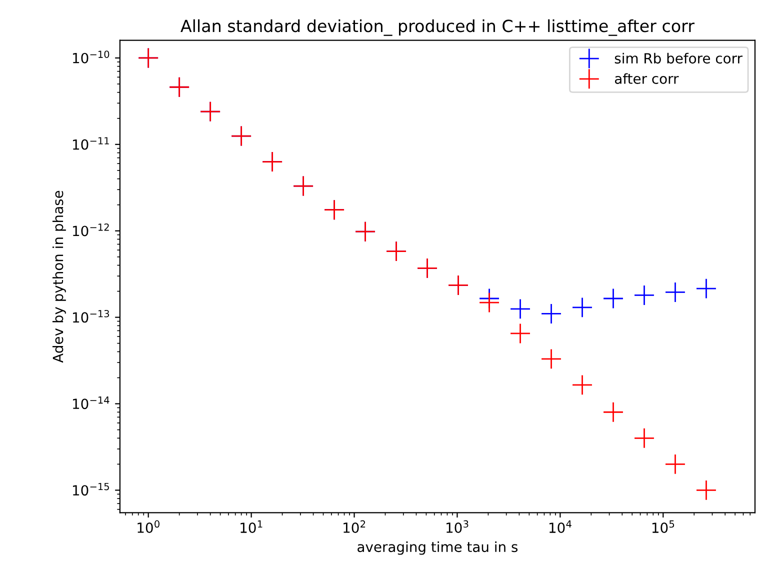  What do you see at coordinates (59, 276) in the screenshot?
I see `y-axis-title: Adev by python in phase` at bounding box center [59, 276].